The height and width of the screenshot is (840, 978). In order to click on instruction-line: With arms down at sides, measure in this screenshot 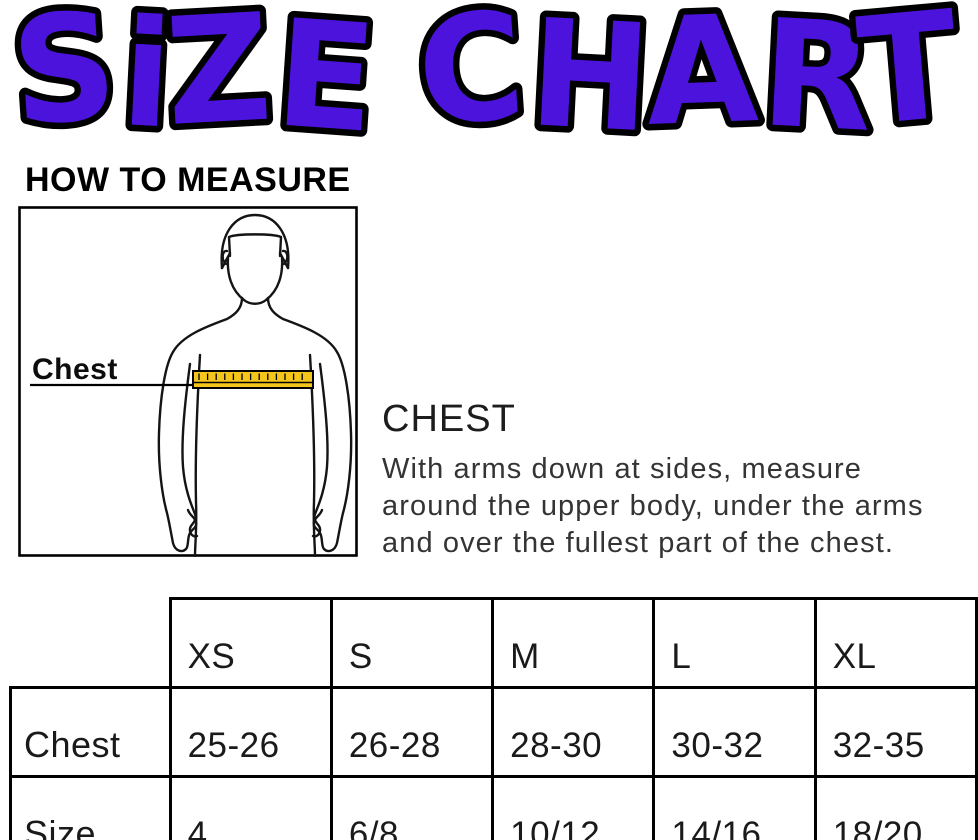, I will do `click(622, 469)`.